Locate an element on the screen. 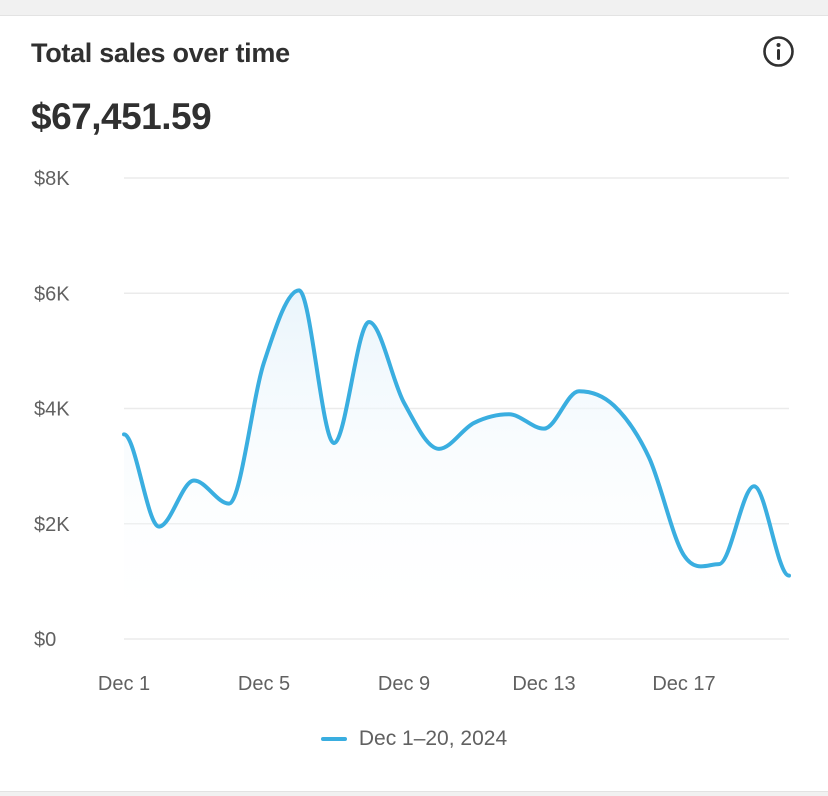 This screenshot has height=796, width=828. card-title: Total sales over time is located at coordinates (160, 53).